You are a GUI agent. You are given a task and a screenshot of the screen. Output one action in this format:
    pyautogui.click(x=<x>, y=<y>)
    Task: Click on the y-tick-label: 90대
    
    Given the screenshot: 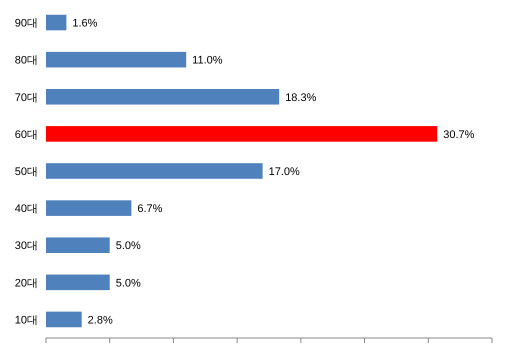 What is the action you would take?
    pyautogui.click(x=26, y=24)
    